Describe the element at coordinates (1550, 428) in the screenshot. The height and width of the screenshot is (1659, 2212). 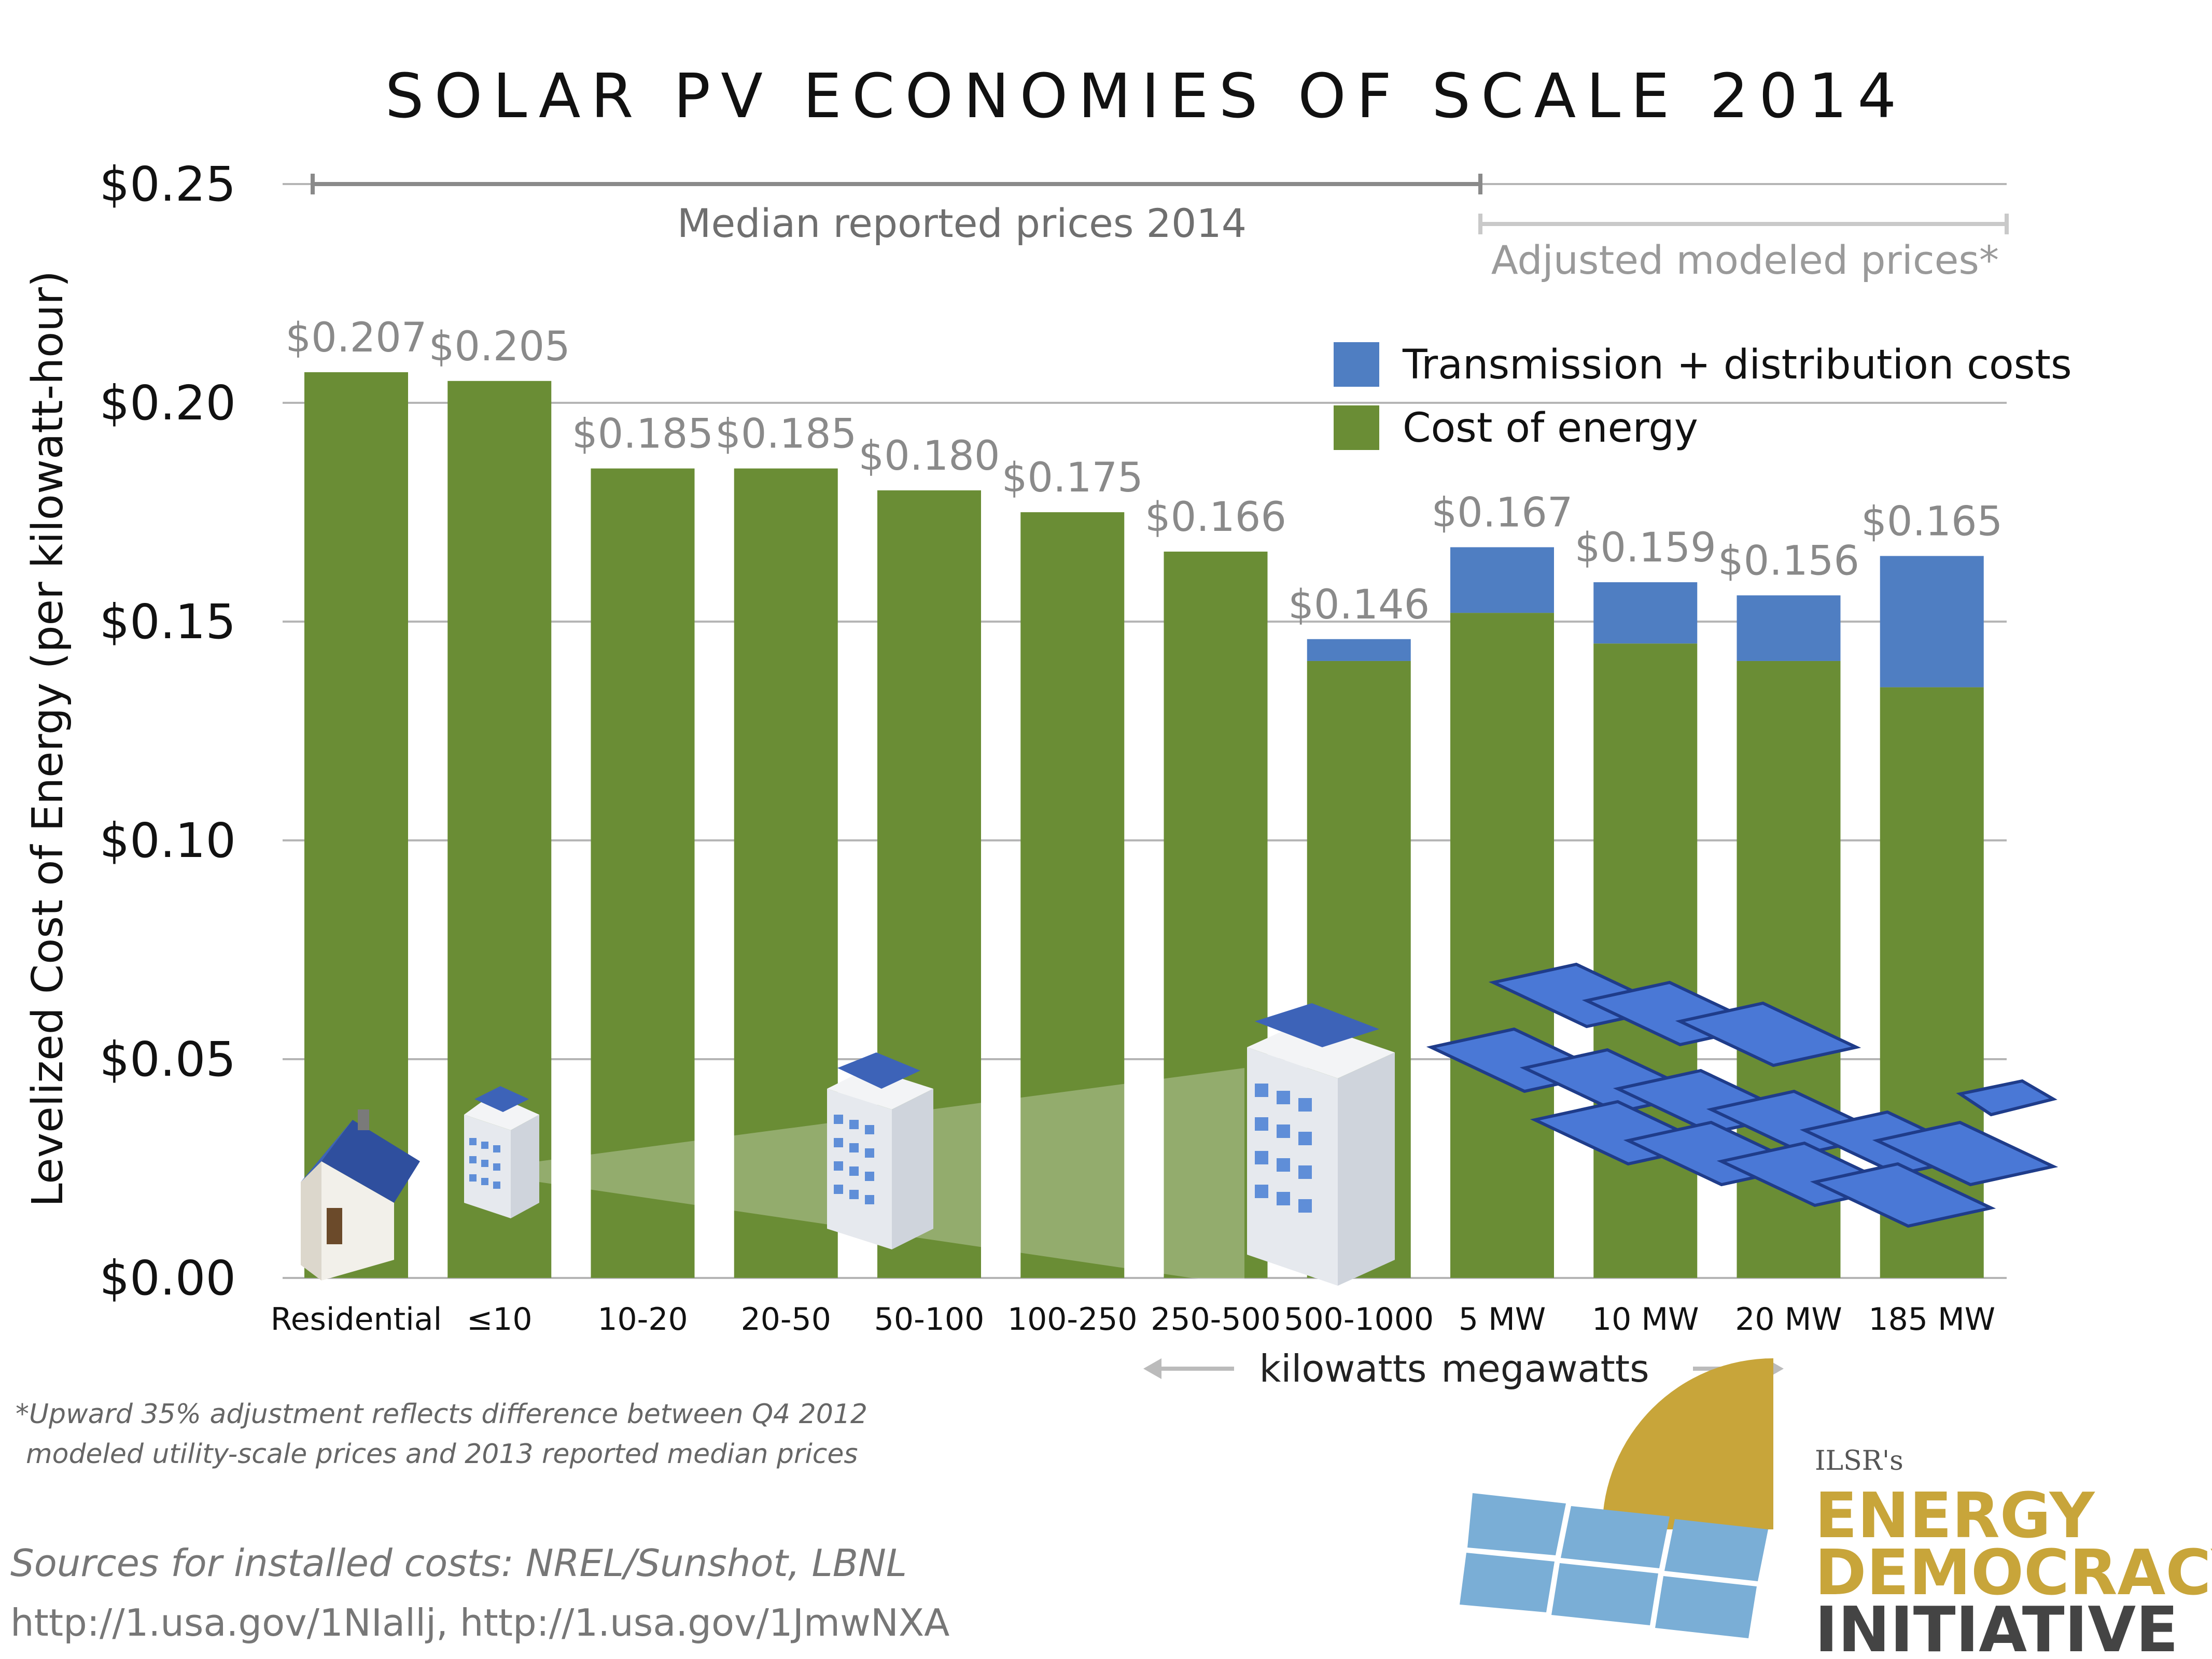
I see `legend-label-energy: Cost of energy` at that location.